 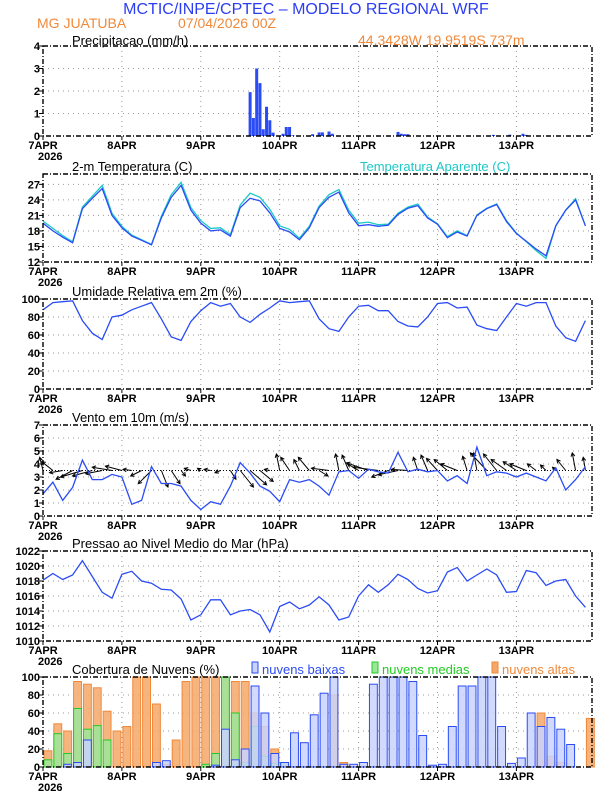 What do you see at coordinates (37, 504) in the screenshot?
I see `y-tick-label: 1` at bounding box center [37, 504].